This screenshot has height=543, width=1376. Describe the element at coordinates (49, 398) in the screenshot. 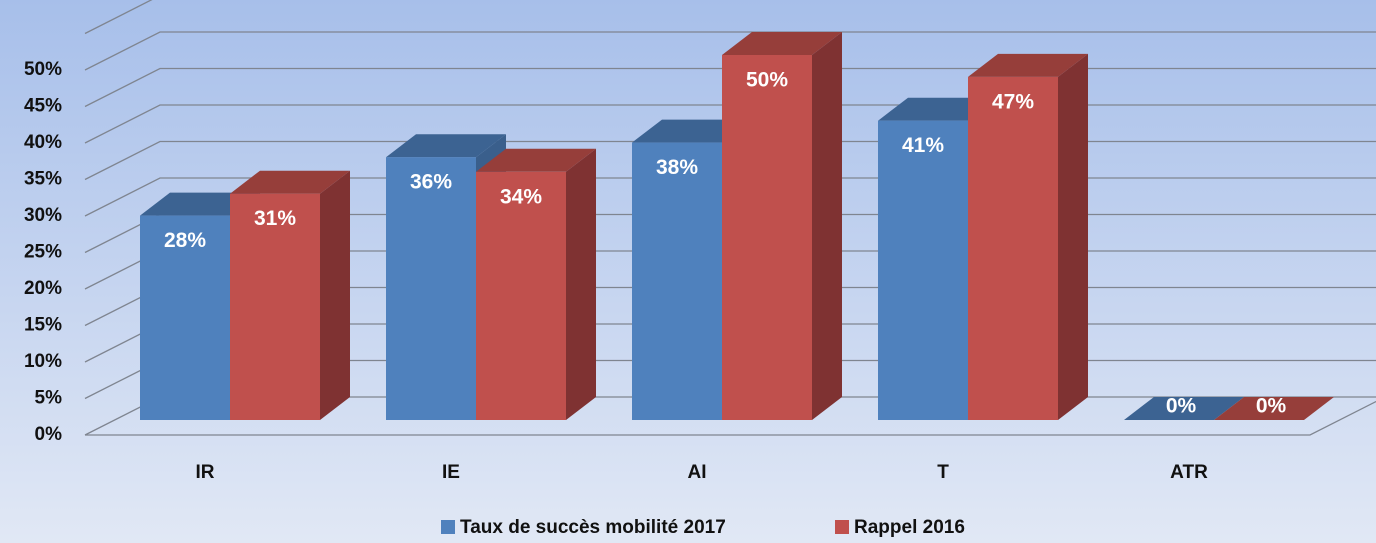

I see `y-tick-label: 5%` at that location.